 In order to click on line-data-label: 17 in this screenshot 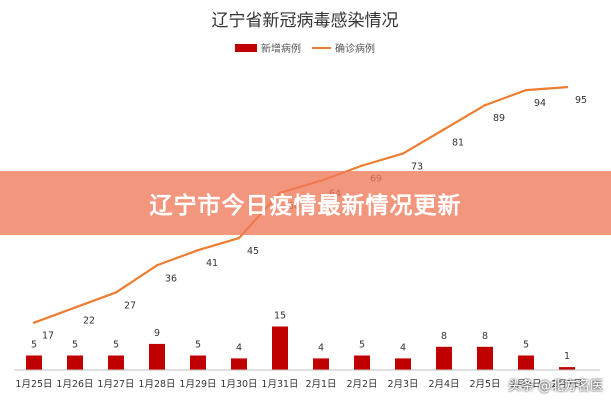, I will do `click(48, 336)`.